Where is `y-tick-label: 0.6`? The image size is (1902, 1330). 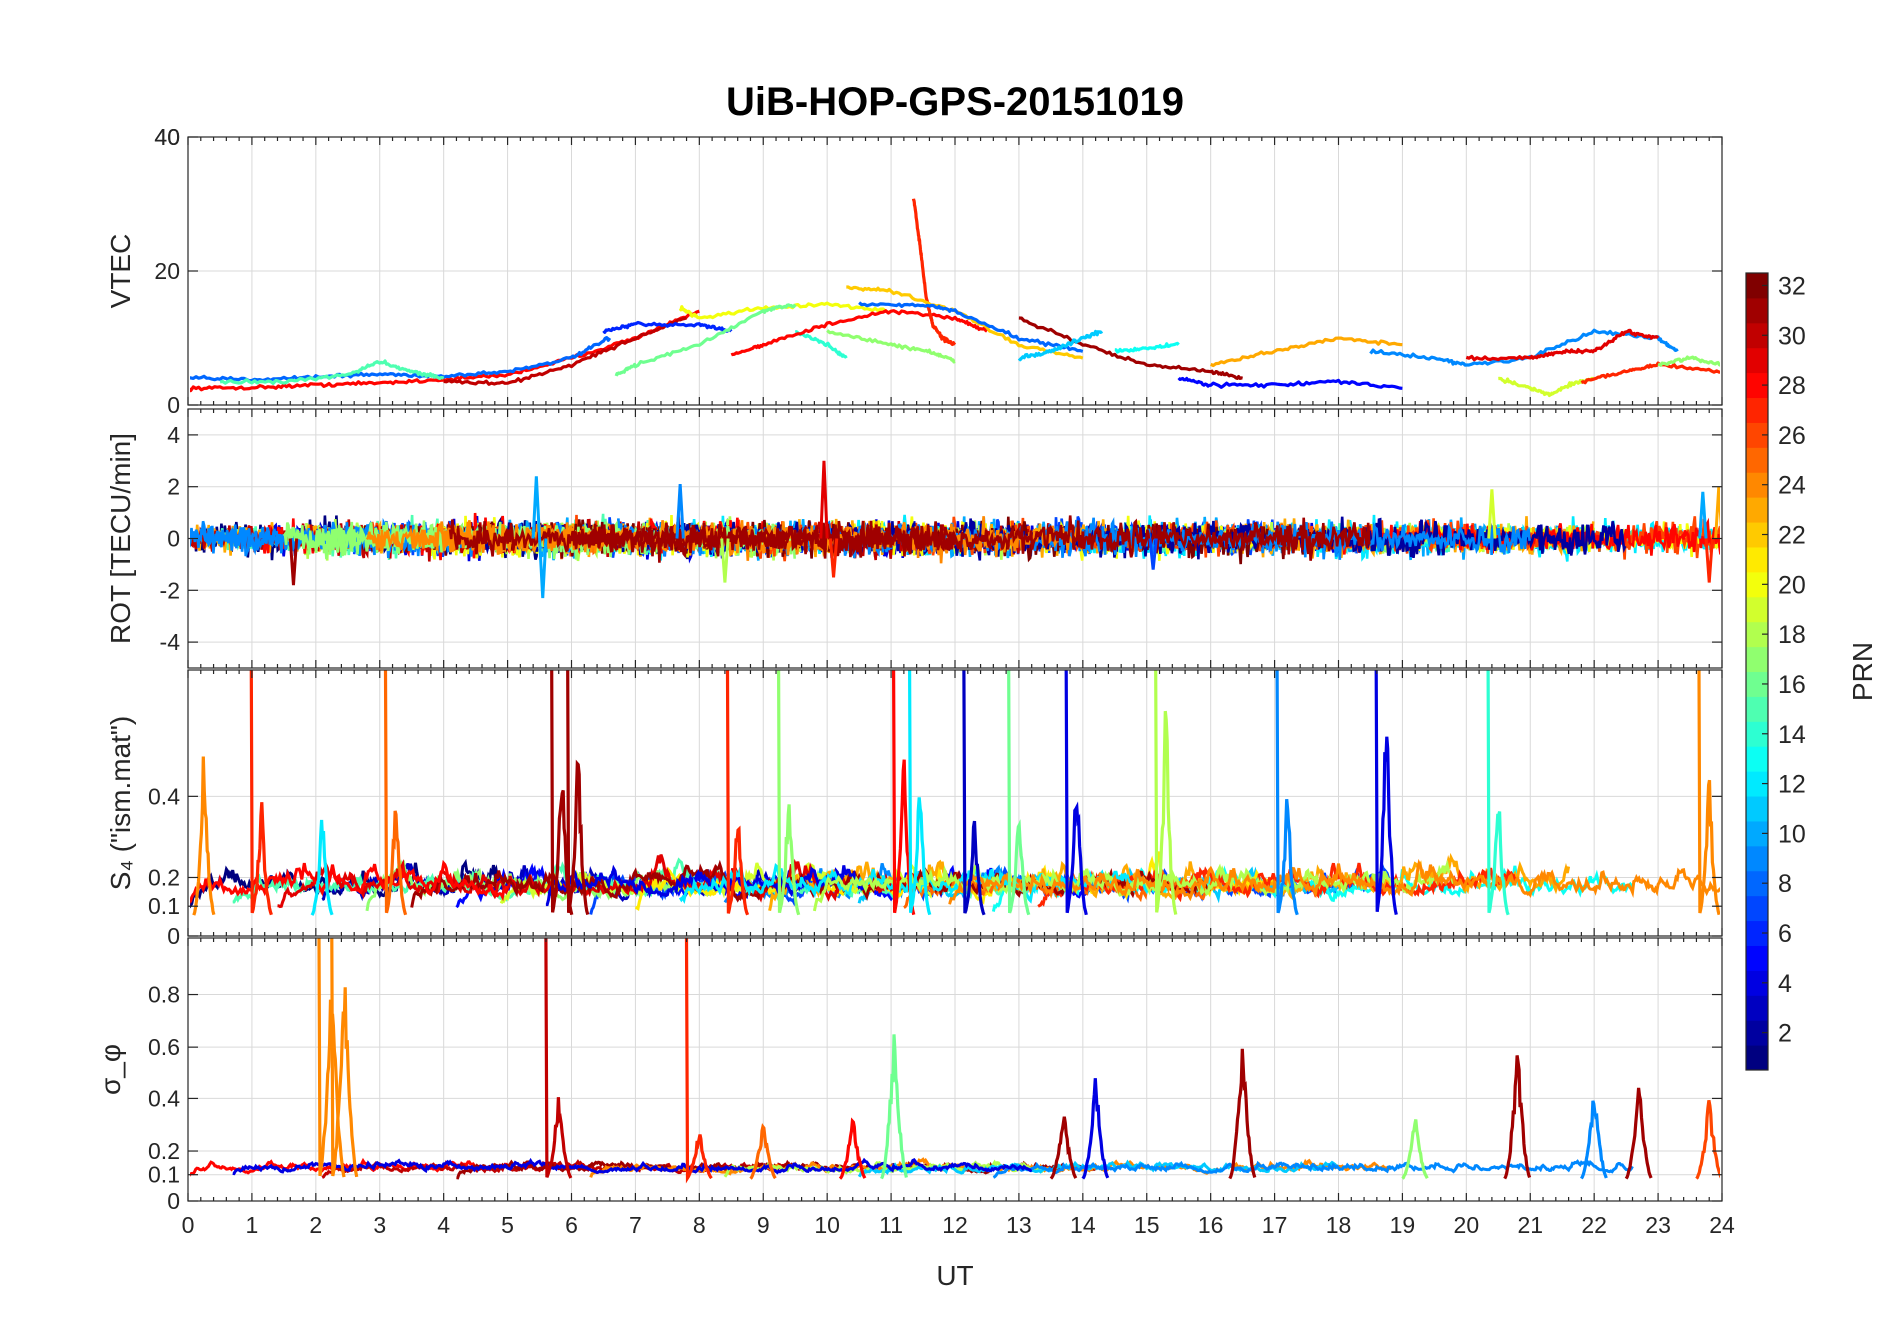 y-tick-label: 0.6 is located at coordinates (164, 1047).